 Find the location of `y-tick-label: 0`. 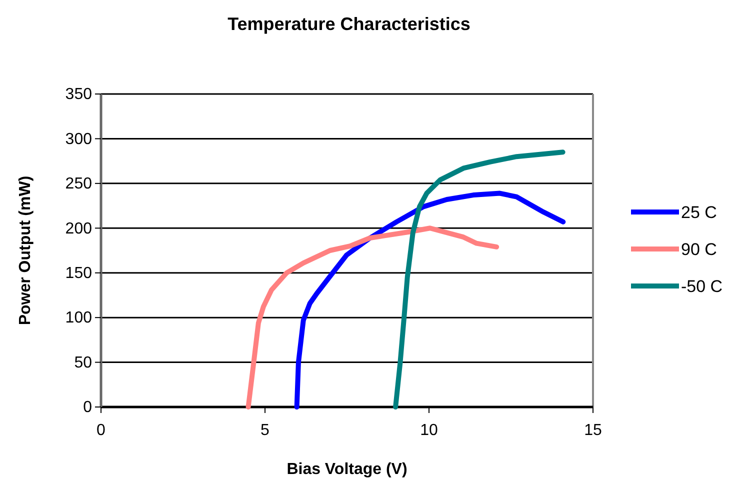

y-tick-label: 0 is located at coordinates (87, 407).